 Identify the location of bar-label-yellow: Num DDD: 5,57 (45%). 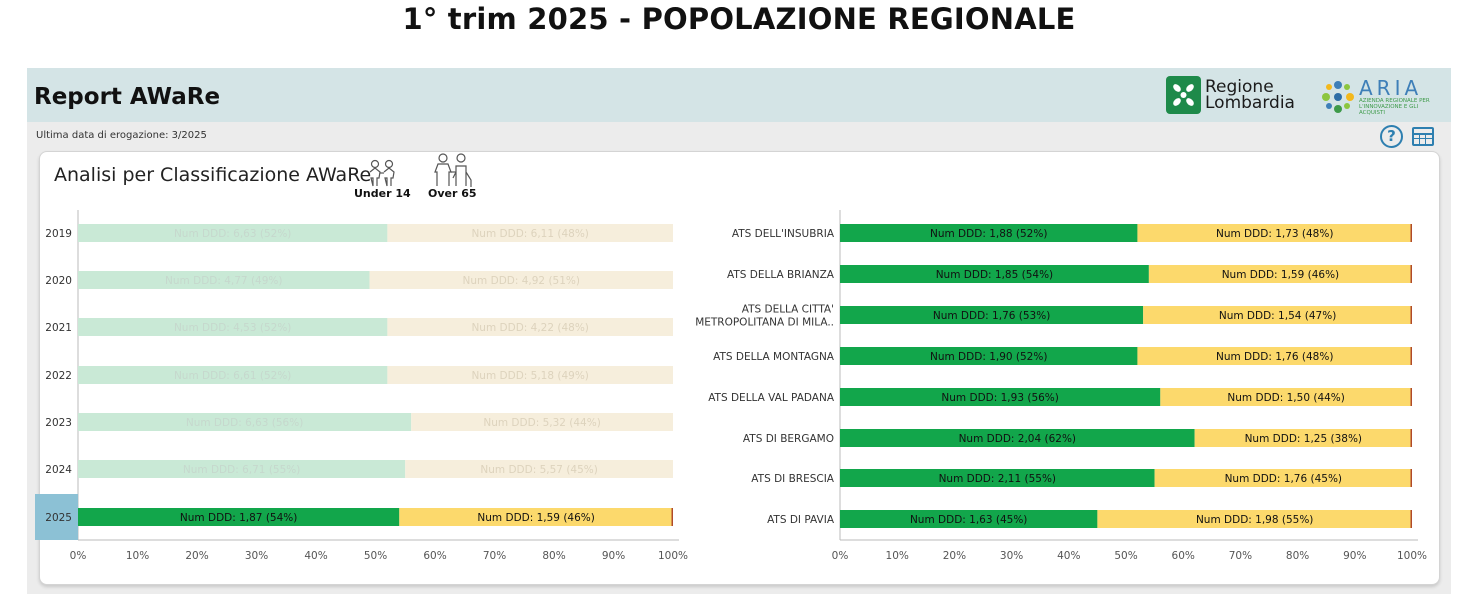
(538, 470).